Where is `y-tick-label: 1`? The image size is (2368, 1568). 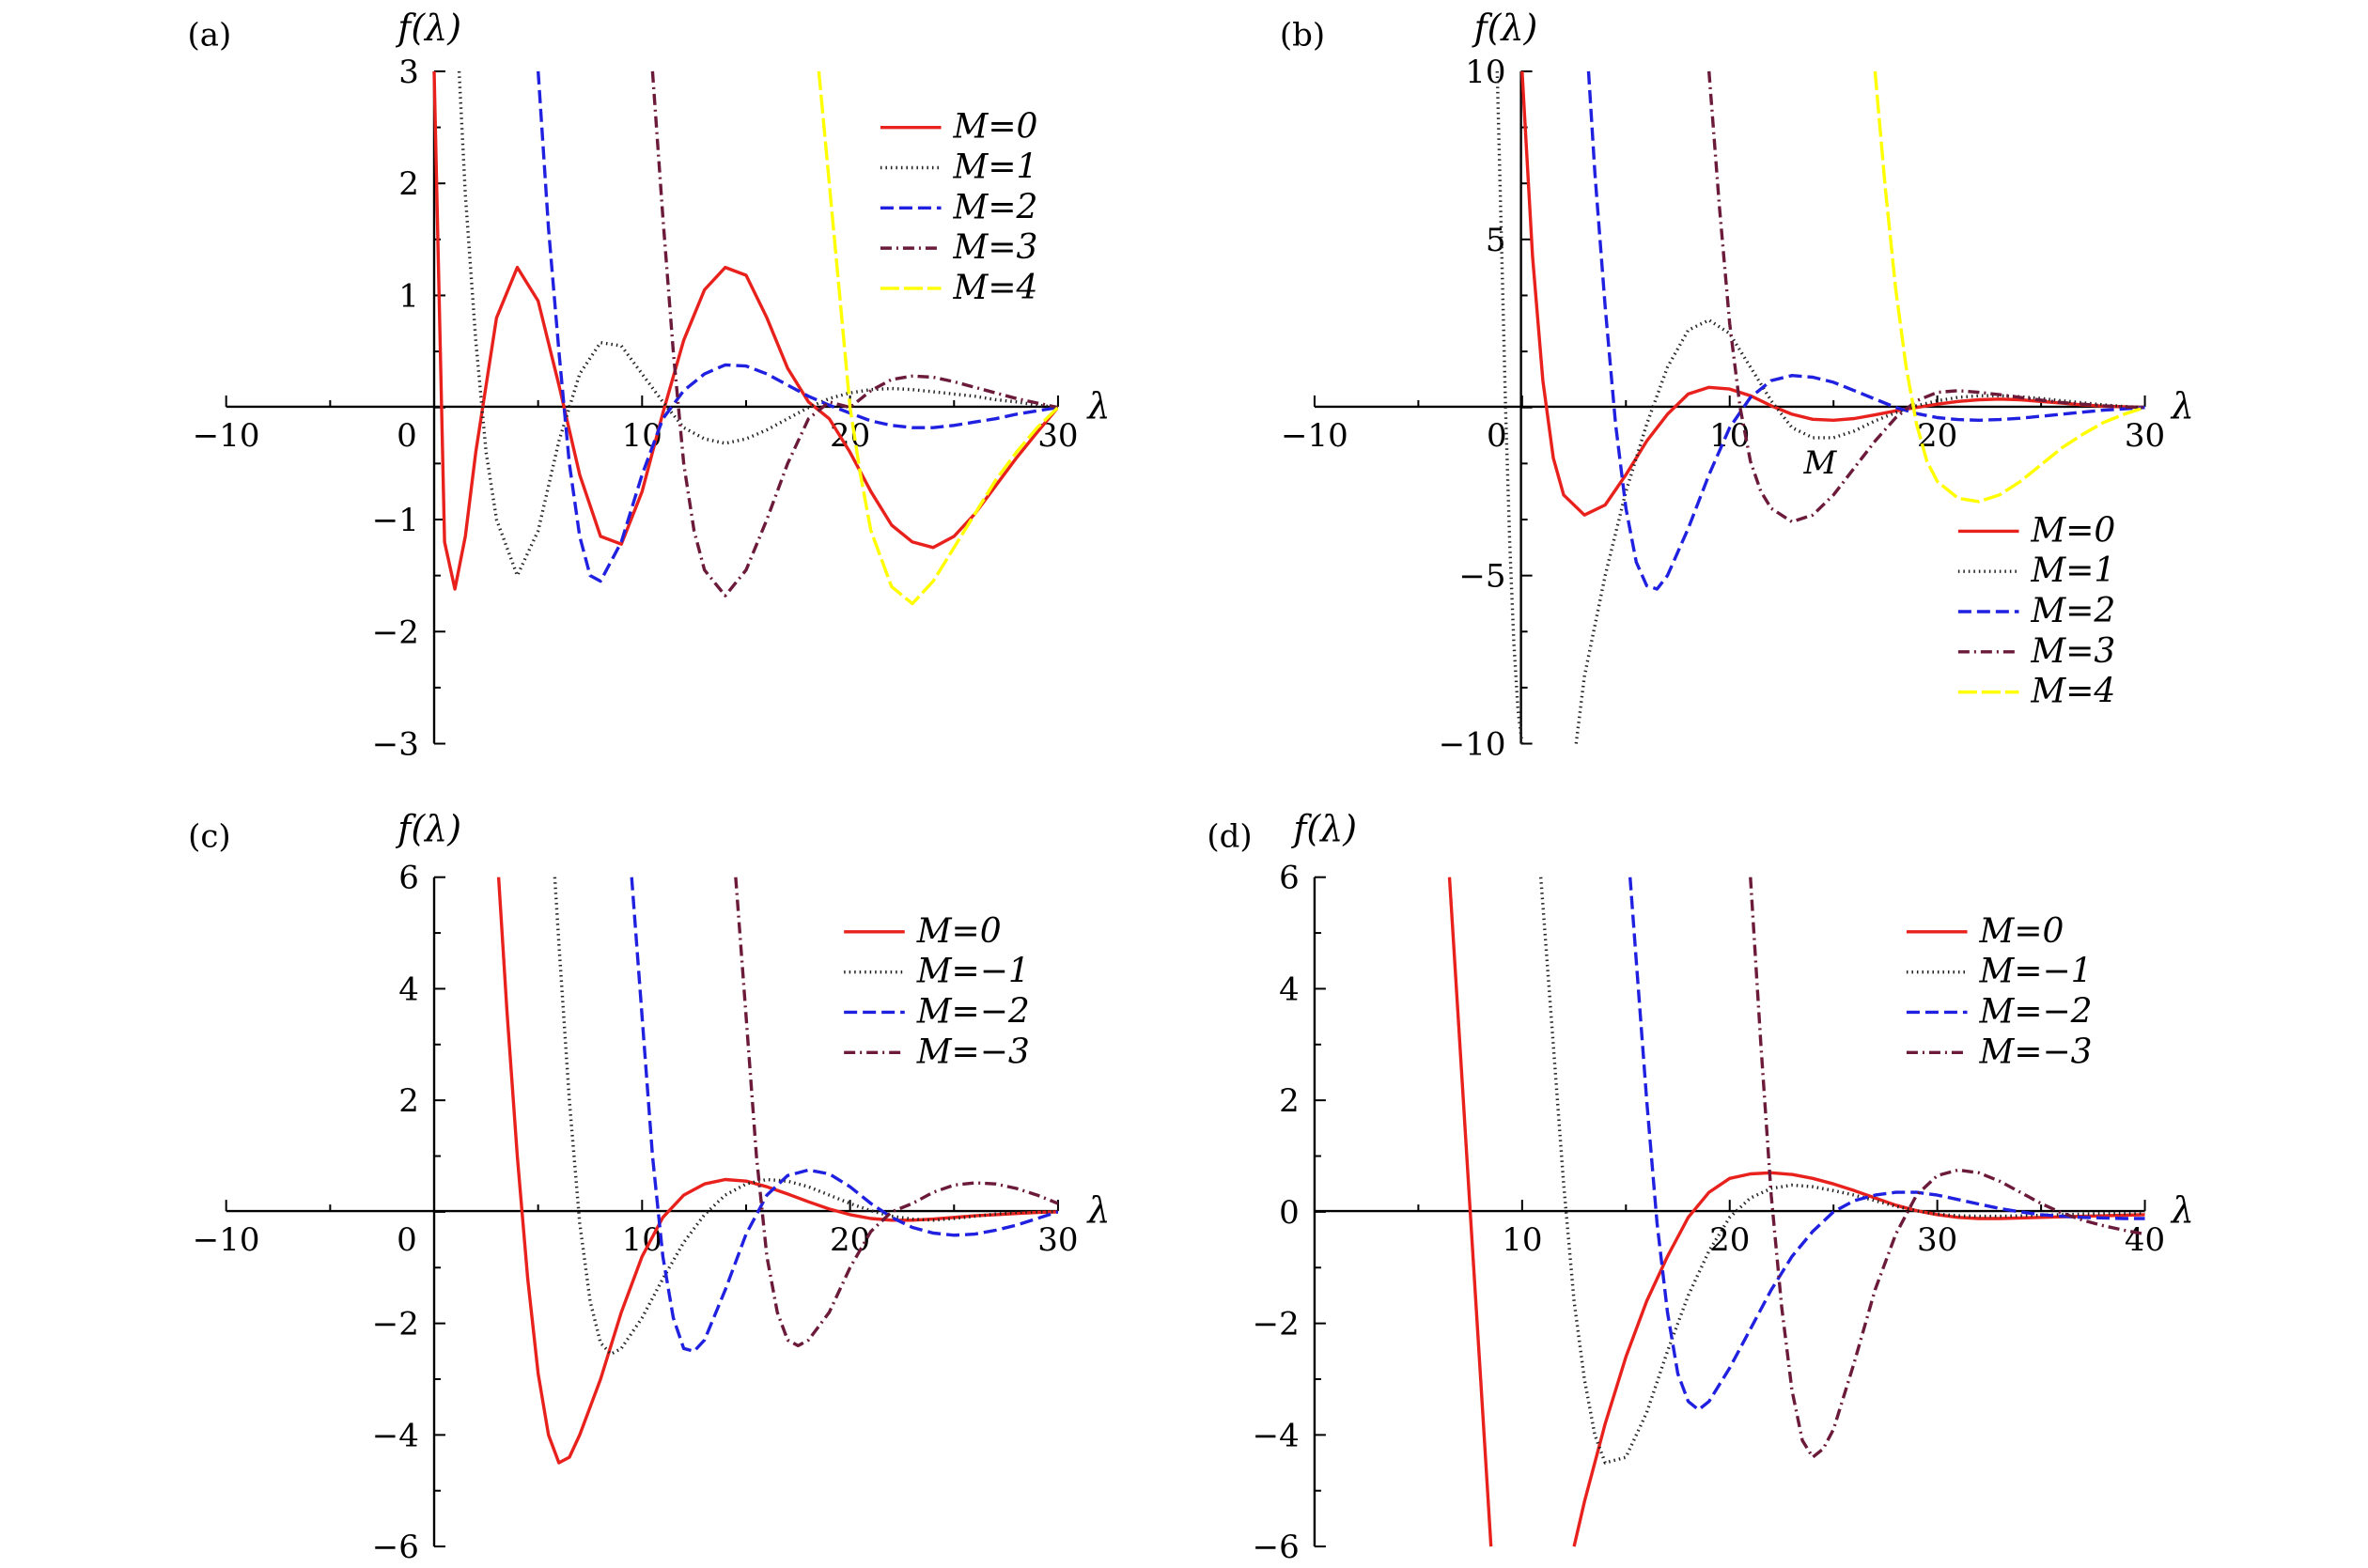
y-tick-label: 1 is located at coordinates (408, 296).